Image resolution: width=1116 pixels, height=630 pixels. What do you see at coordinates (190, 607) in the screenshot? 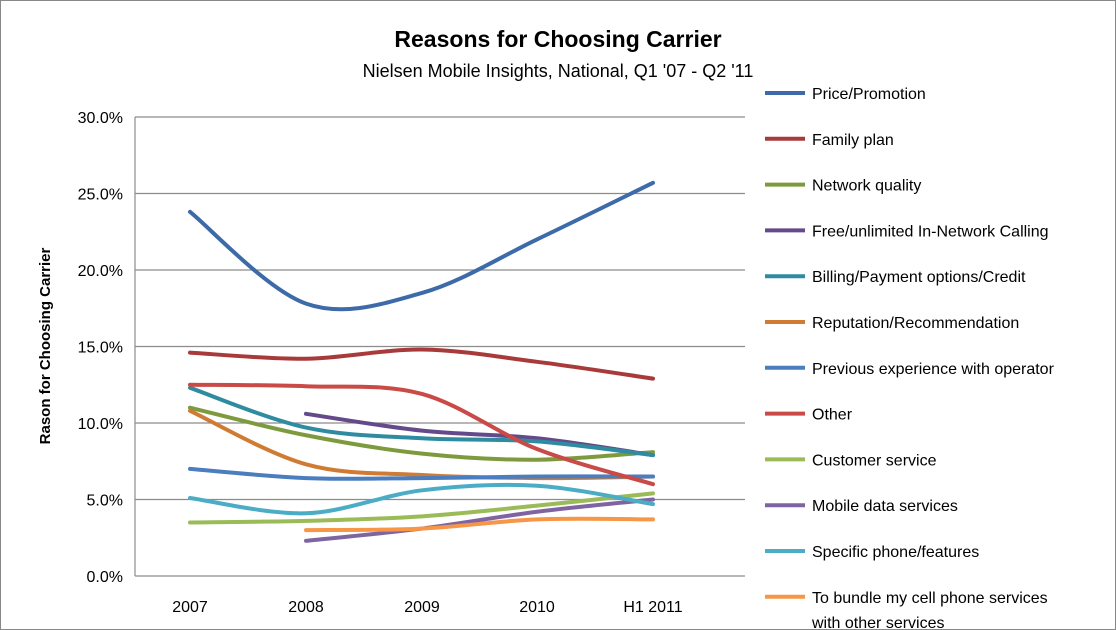
I see `x-tick-label: 2007` at bounding box center [190, 607].